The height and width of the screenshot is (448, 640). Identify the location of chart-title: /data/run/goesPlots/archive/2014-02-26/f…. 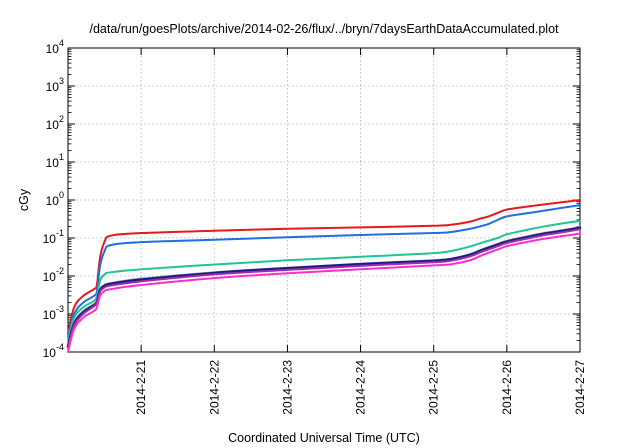
(324, 29).